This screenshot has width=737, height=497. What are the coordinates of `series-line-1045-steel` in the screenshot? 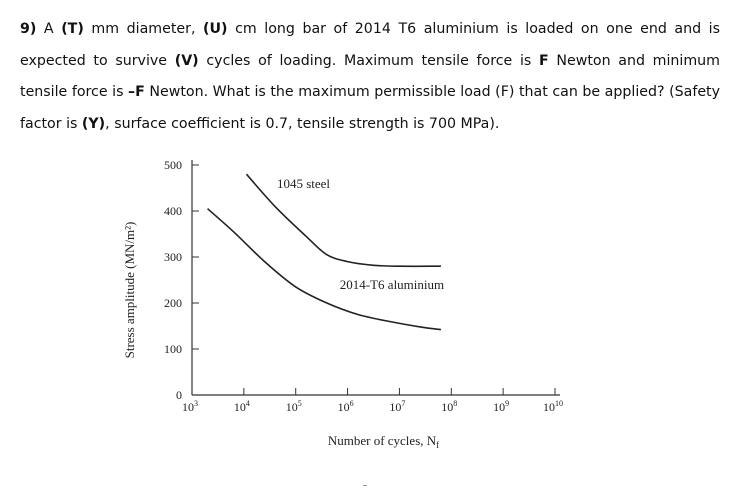 It's located at (343, 220).